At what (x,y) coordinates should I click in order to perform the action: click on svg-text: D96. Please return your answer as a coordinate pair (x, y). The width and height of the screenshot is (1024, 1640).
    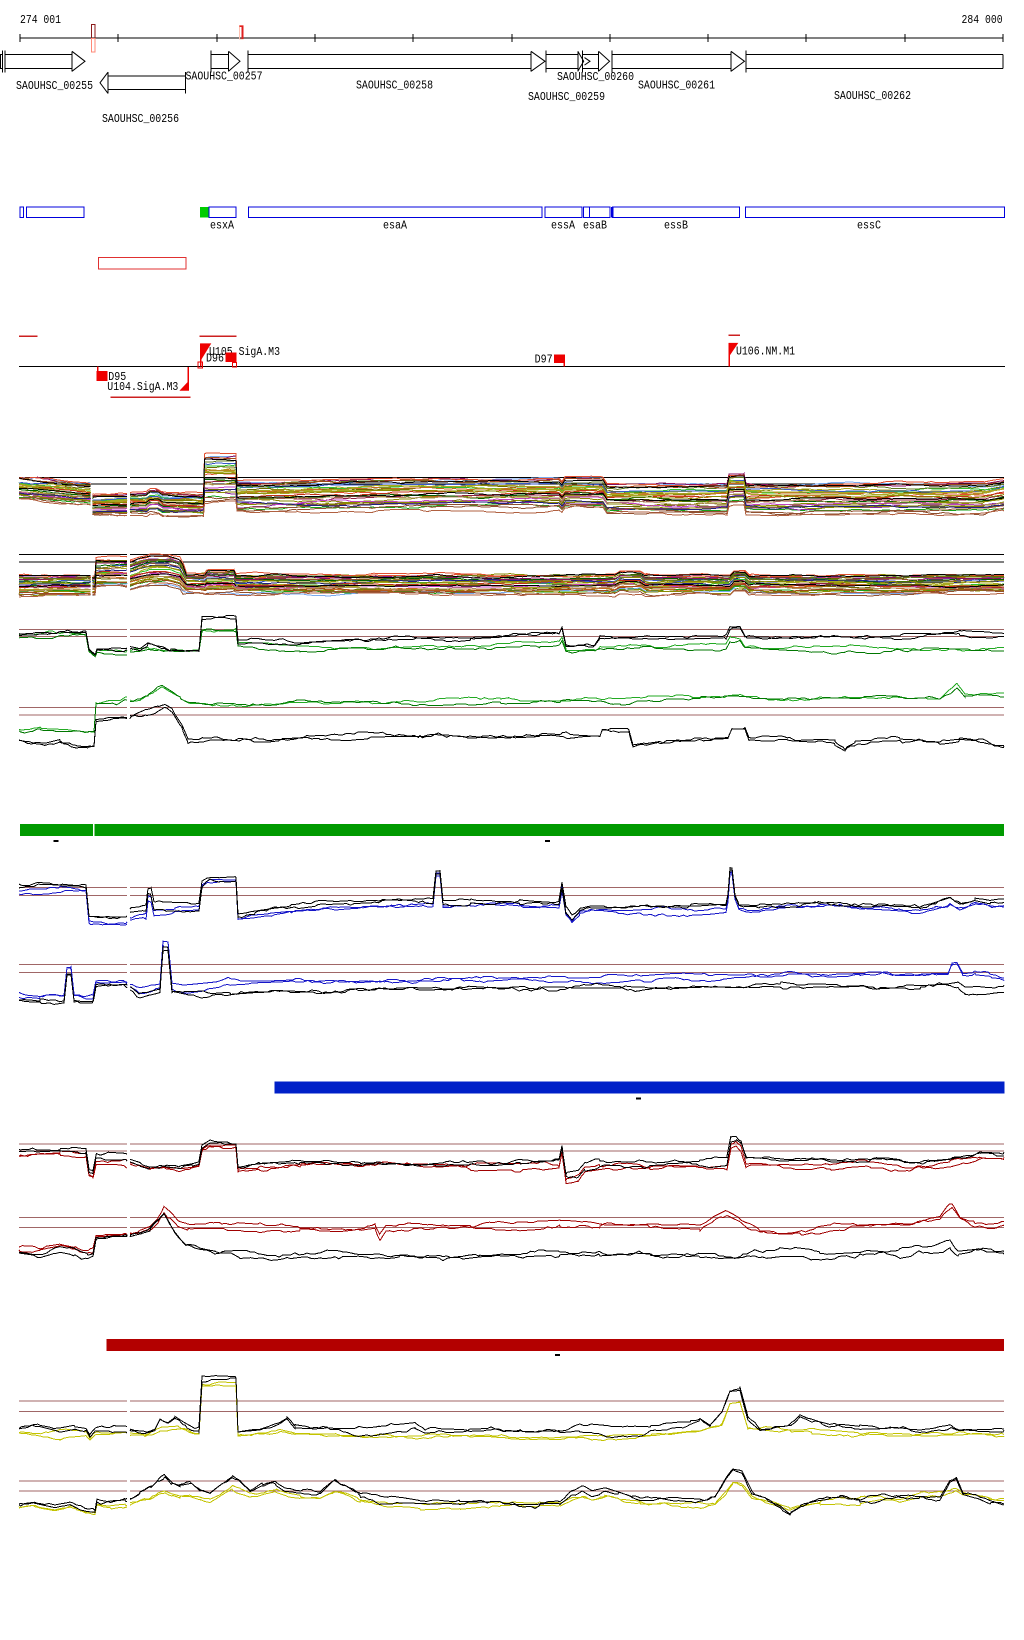
    Looking at the image, I should click on (215, 359).